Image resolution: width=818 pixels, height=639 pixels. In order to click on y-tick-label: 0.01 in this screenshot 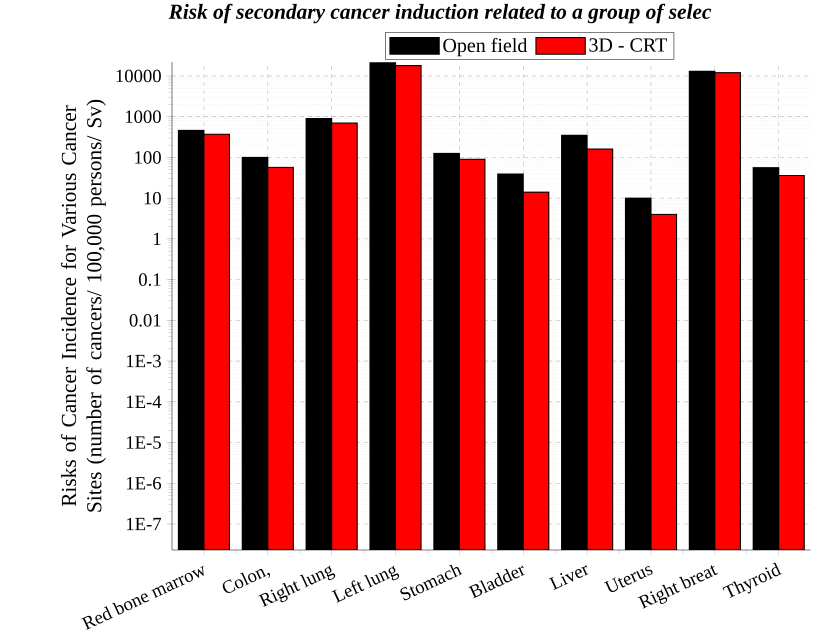, I will do `click(145, 320)`.